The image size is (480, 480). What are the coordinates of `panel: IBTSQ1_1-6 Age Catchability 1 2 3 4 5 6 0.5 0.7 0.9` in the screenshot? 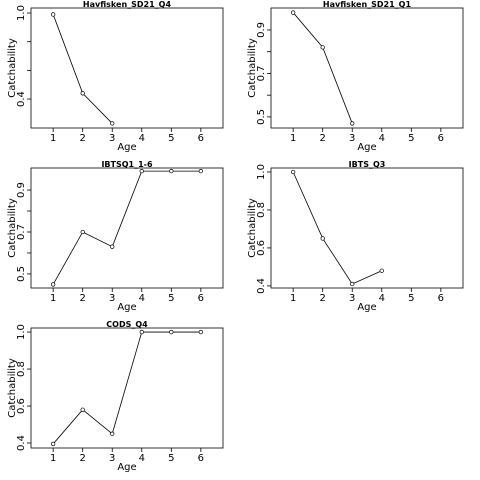 It's located at (115, 236).